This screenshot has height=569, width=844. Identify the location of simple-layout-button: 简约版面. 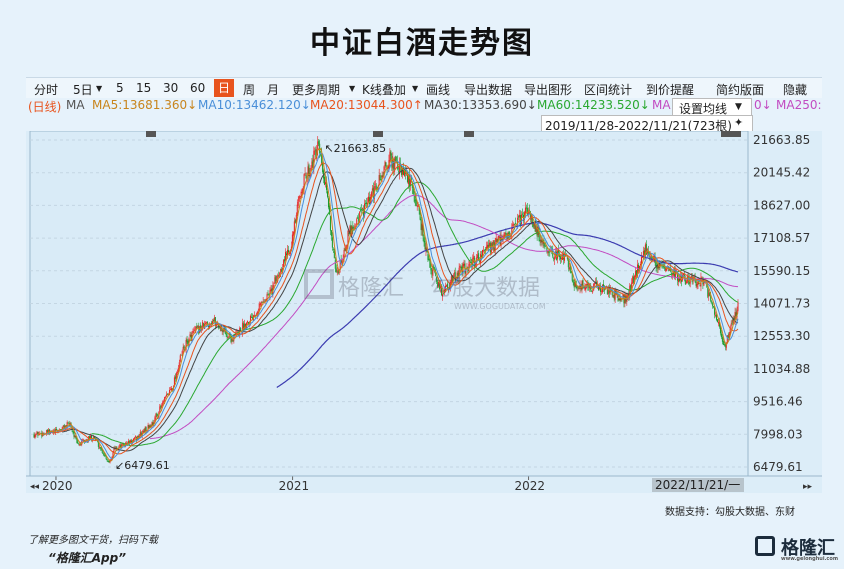
(740, 90).